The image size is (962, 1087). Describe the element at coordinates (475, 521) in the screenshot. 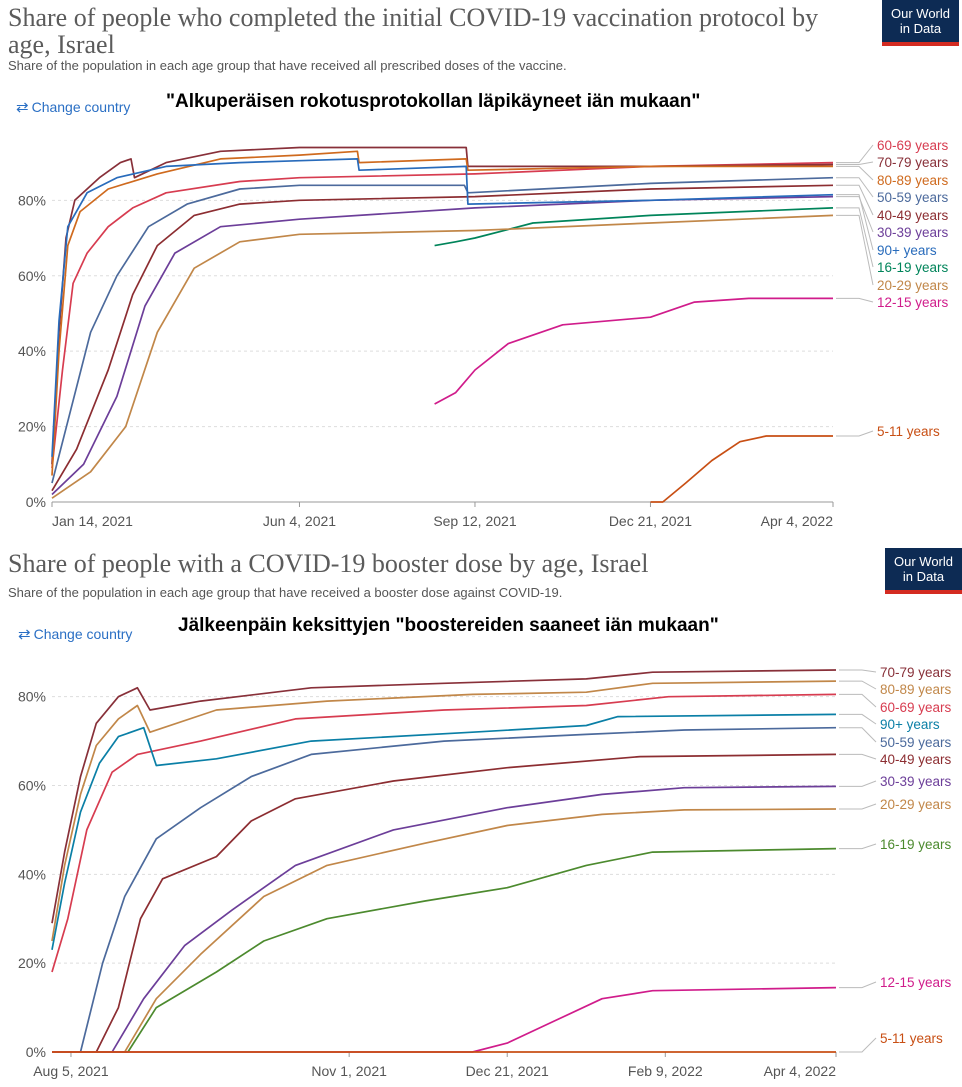

I see `x-tick-label: Sep 12, 2021` at that location.